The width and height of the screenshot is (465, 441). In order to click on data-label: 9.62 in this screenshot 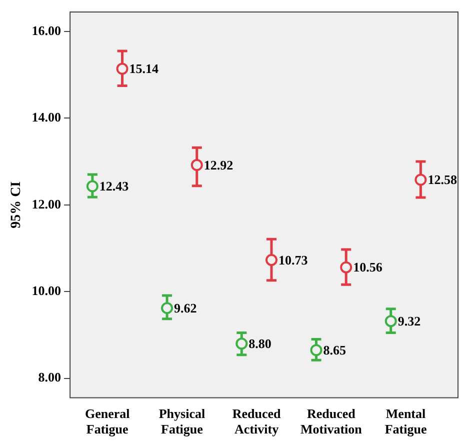, I will do `click(185, 308)`.